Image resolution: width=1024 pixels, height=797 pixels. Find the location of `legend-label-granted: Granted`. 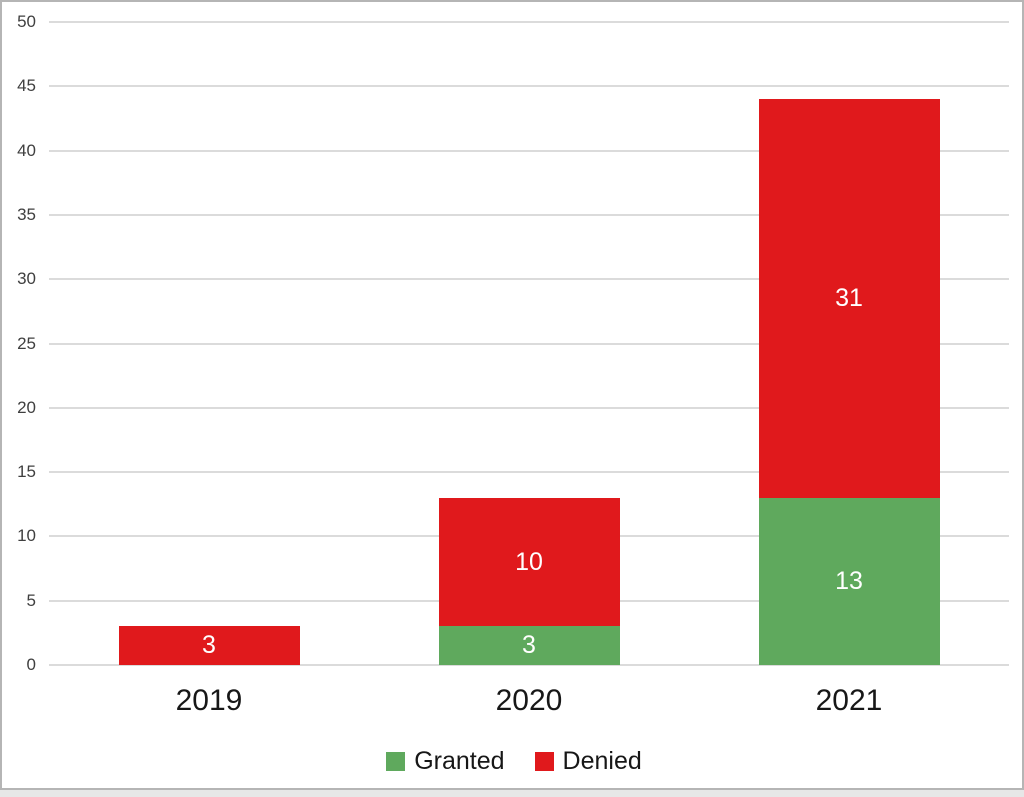

legend-label-granted: Granted is located at coordinates (459, 760).